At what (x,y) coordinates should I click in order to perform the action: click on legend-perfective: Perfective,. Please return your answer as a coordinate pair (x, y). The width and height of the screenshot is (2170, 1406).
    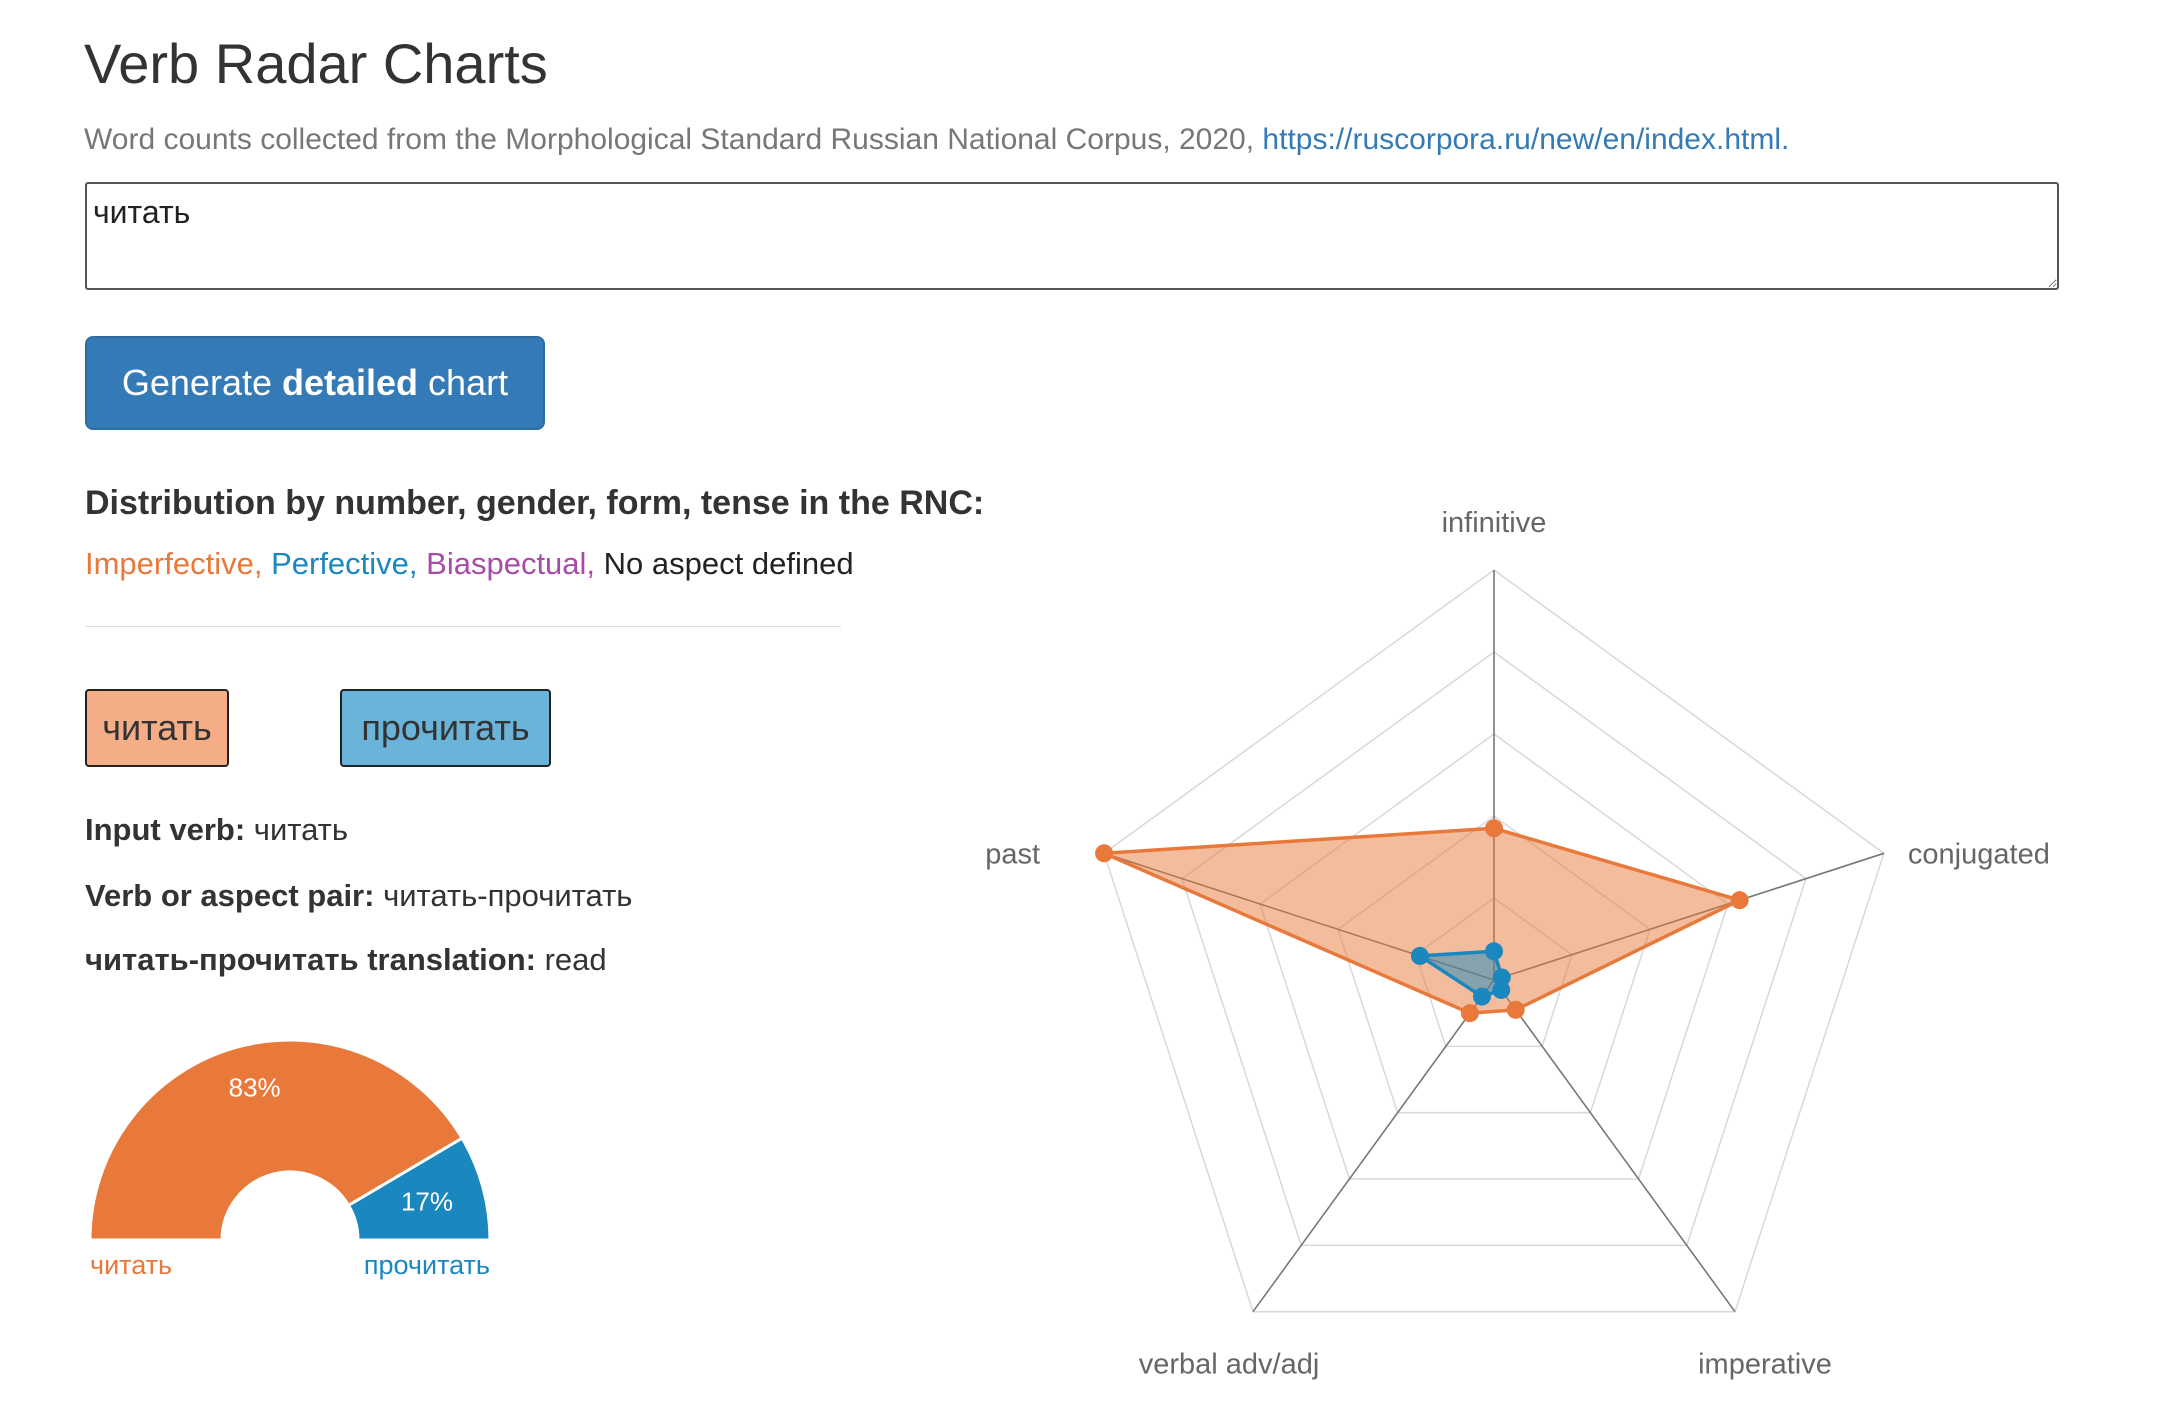
    Looking at the image, I should click on (344, 563).